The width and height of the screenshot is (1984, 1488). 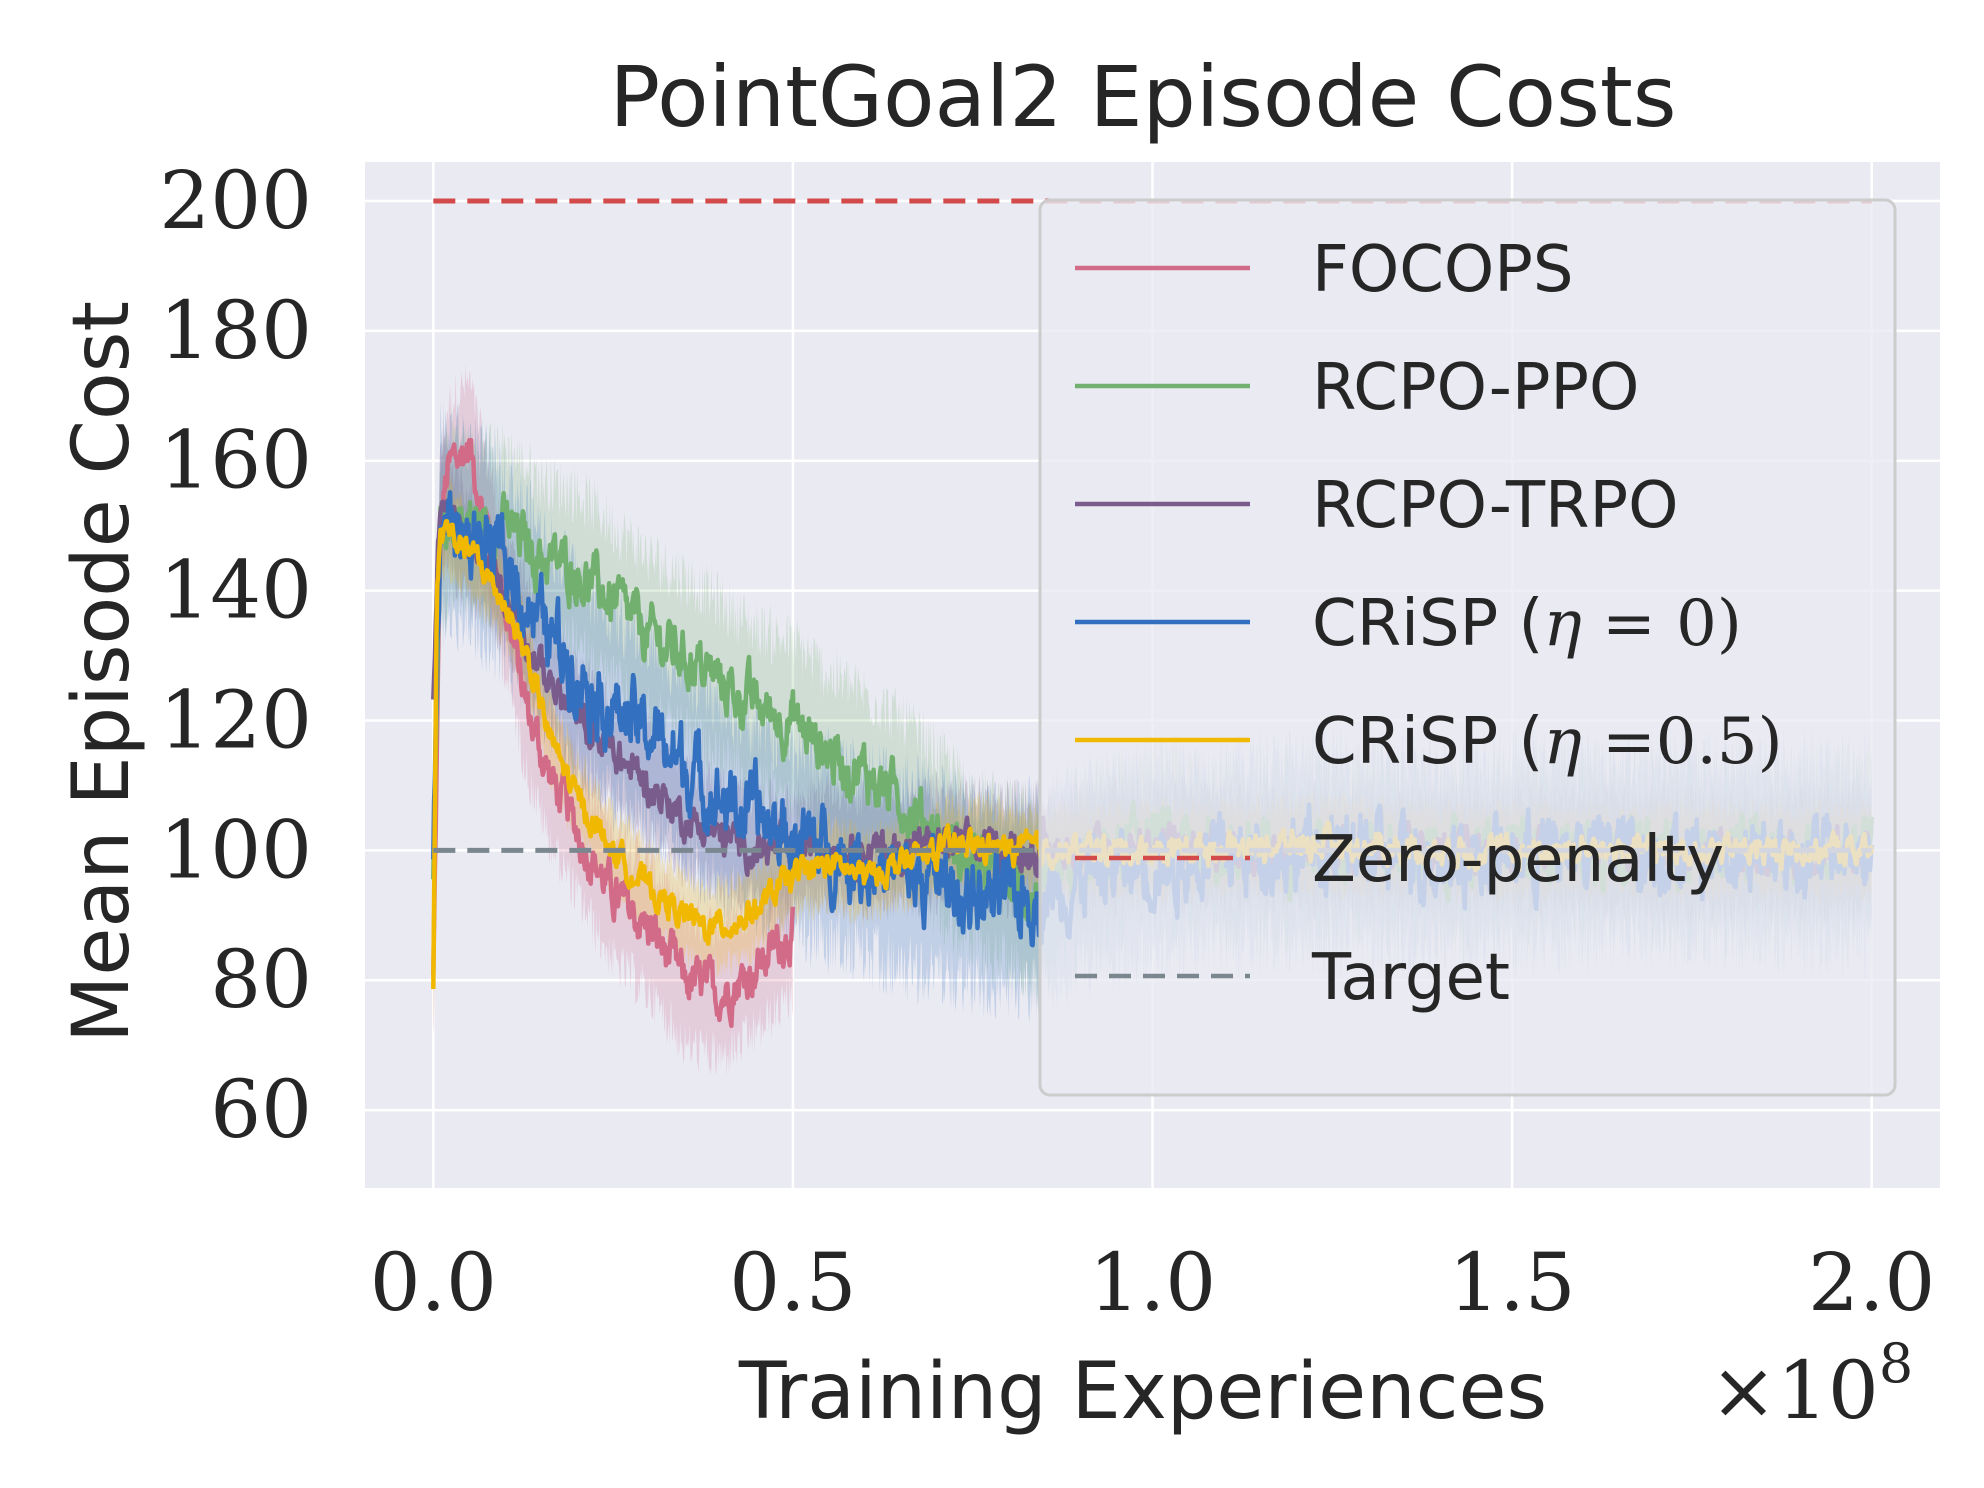 What do you see at coordinates (1442, 270) in the screenshot?
I see `legend-label: FOCOPS` at bounding box center [1442, 270].